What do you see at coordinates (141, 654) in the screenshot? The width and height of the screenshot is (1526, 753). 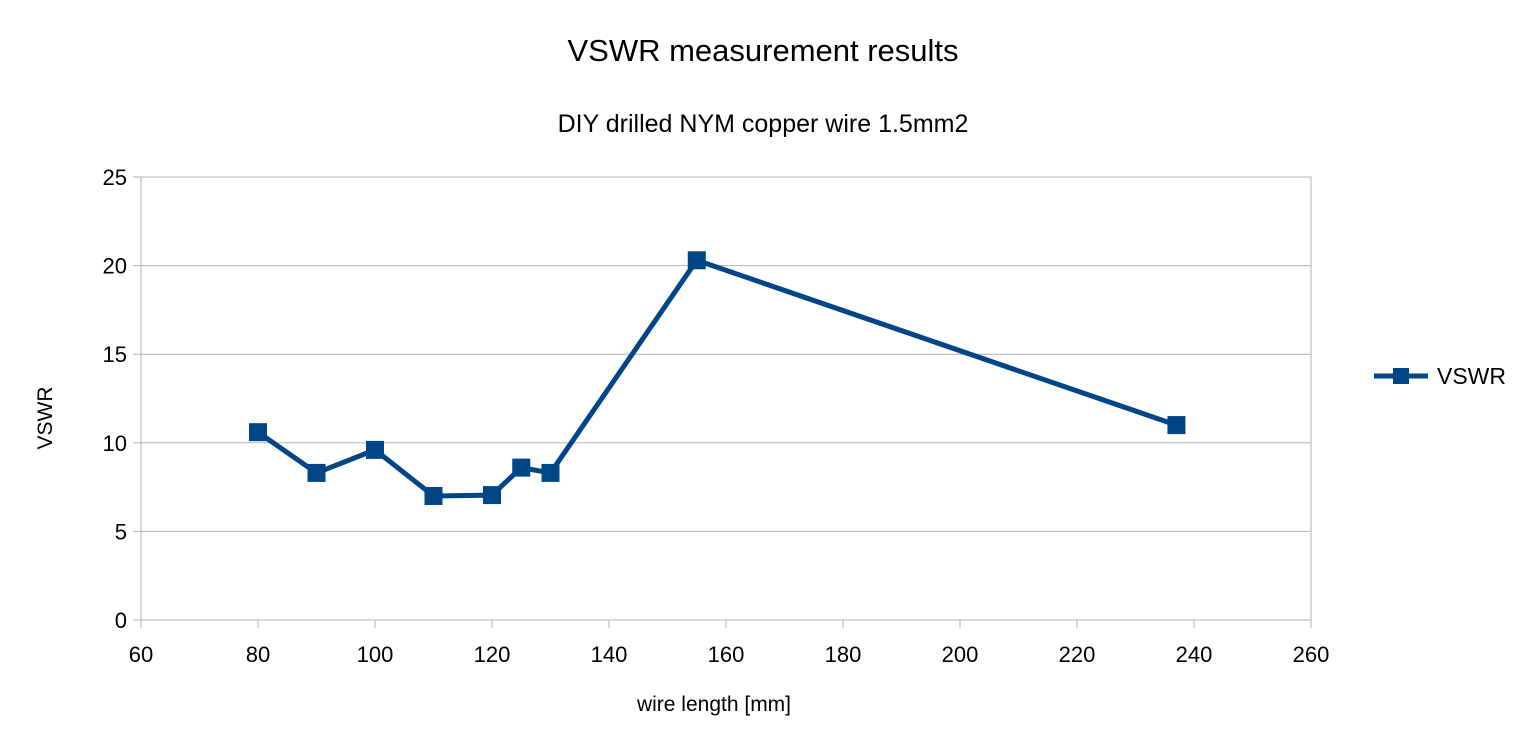 I see `x-tick-label: 60` at bounding box center [141, 654].